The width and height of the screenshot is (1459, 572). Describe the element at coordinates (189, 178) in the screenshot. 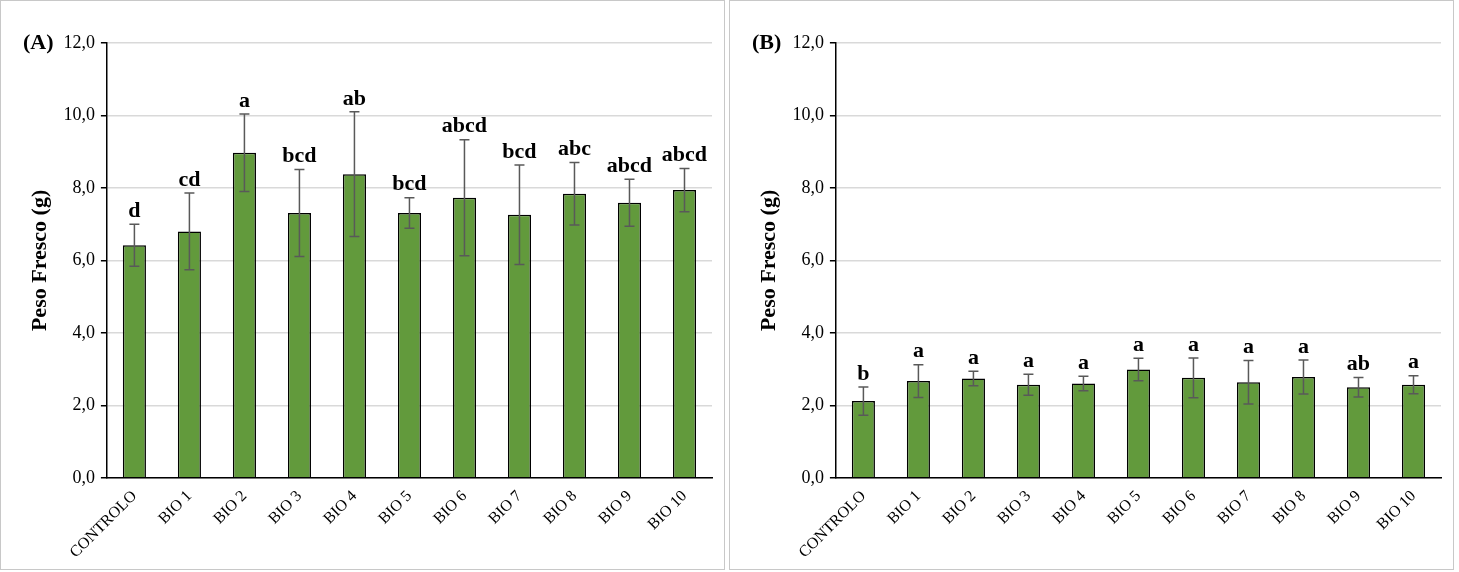

I see `annotation: cd` at that location.